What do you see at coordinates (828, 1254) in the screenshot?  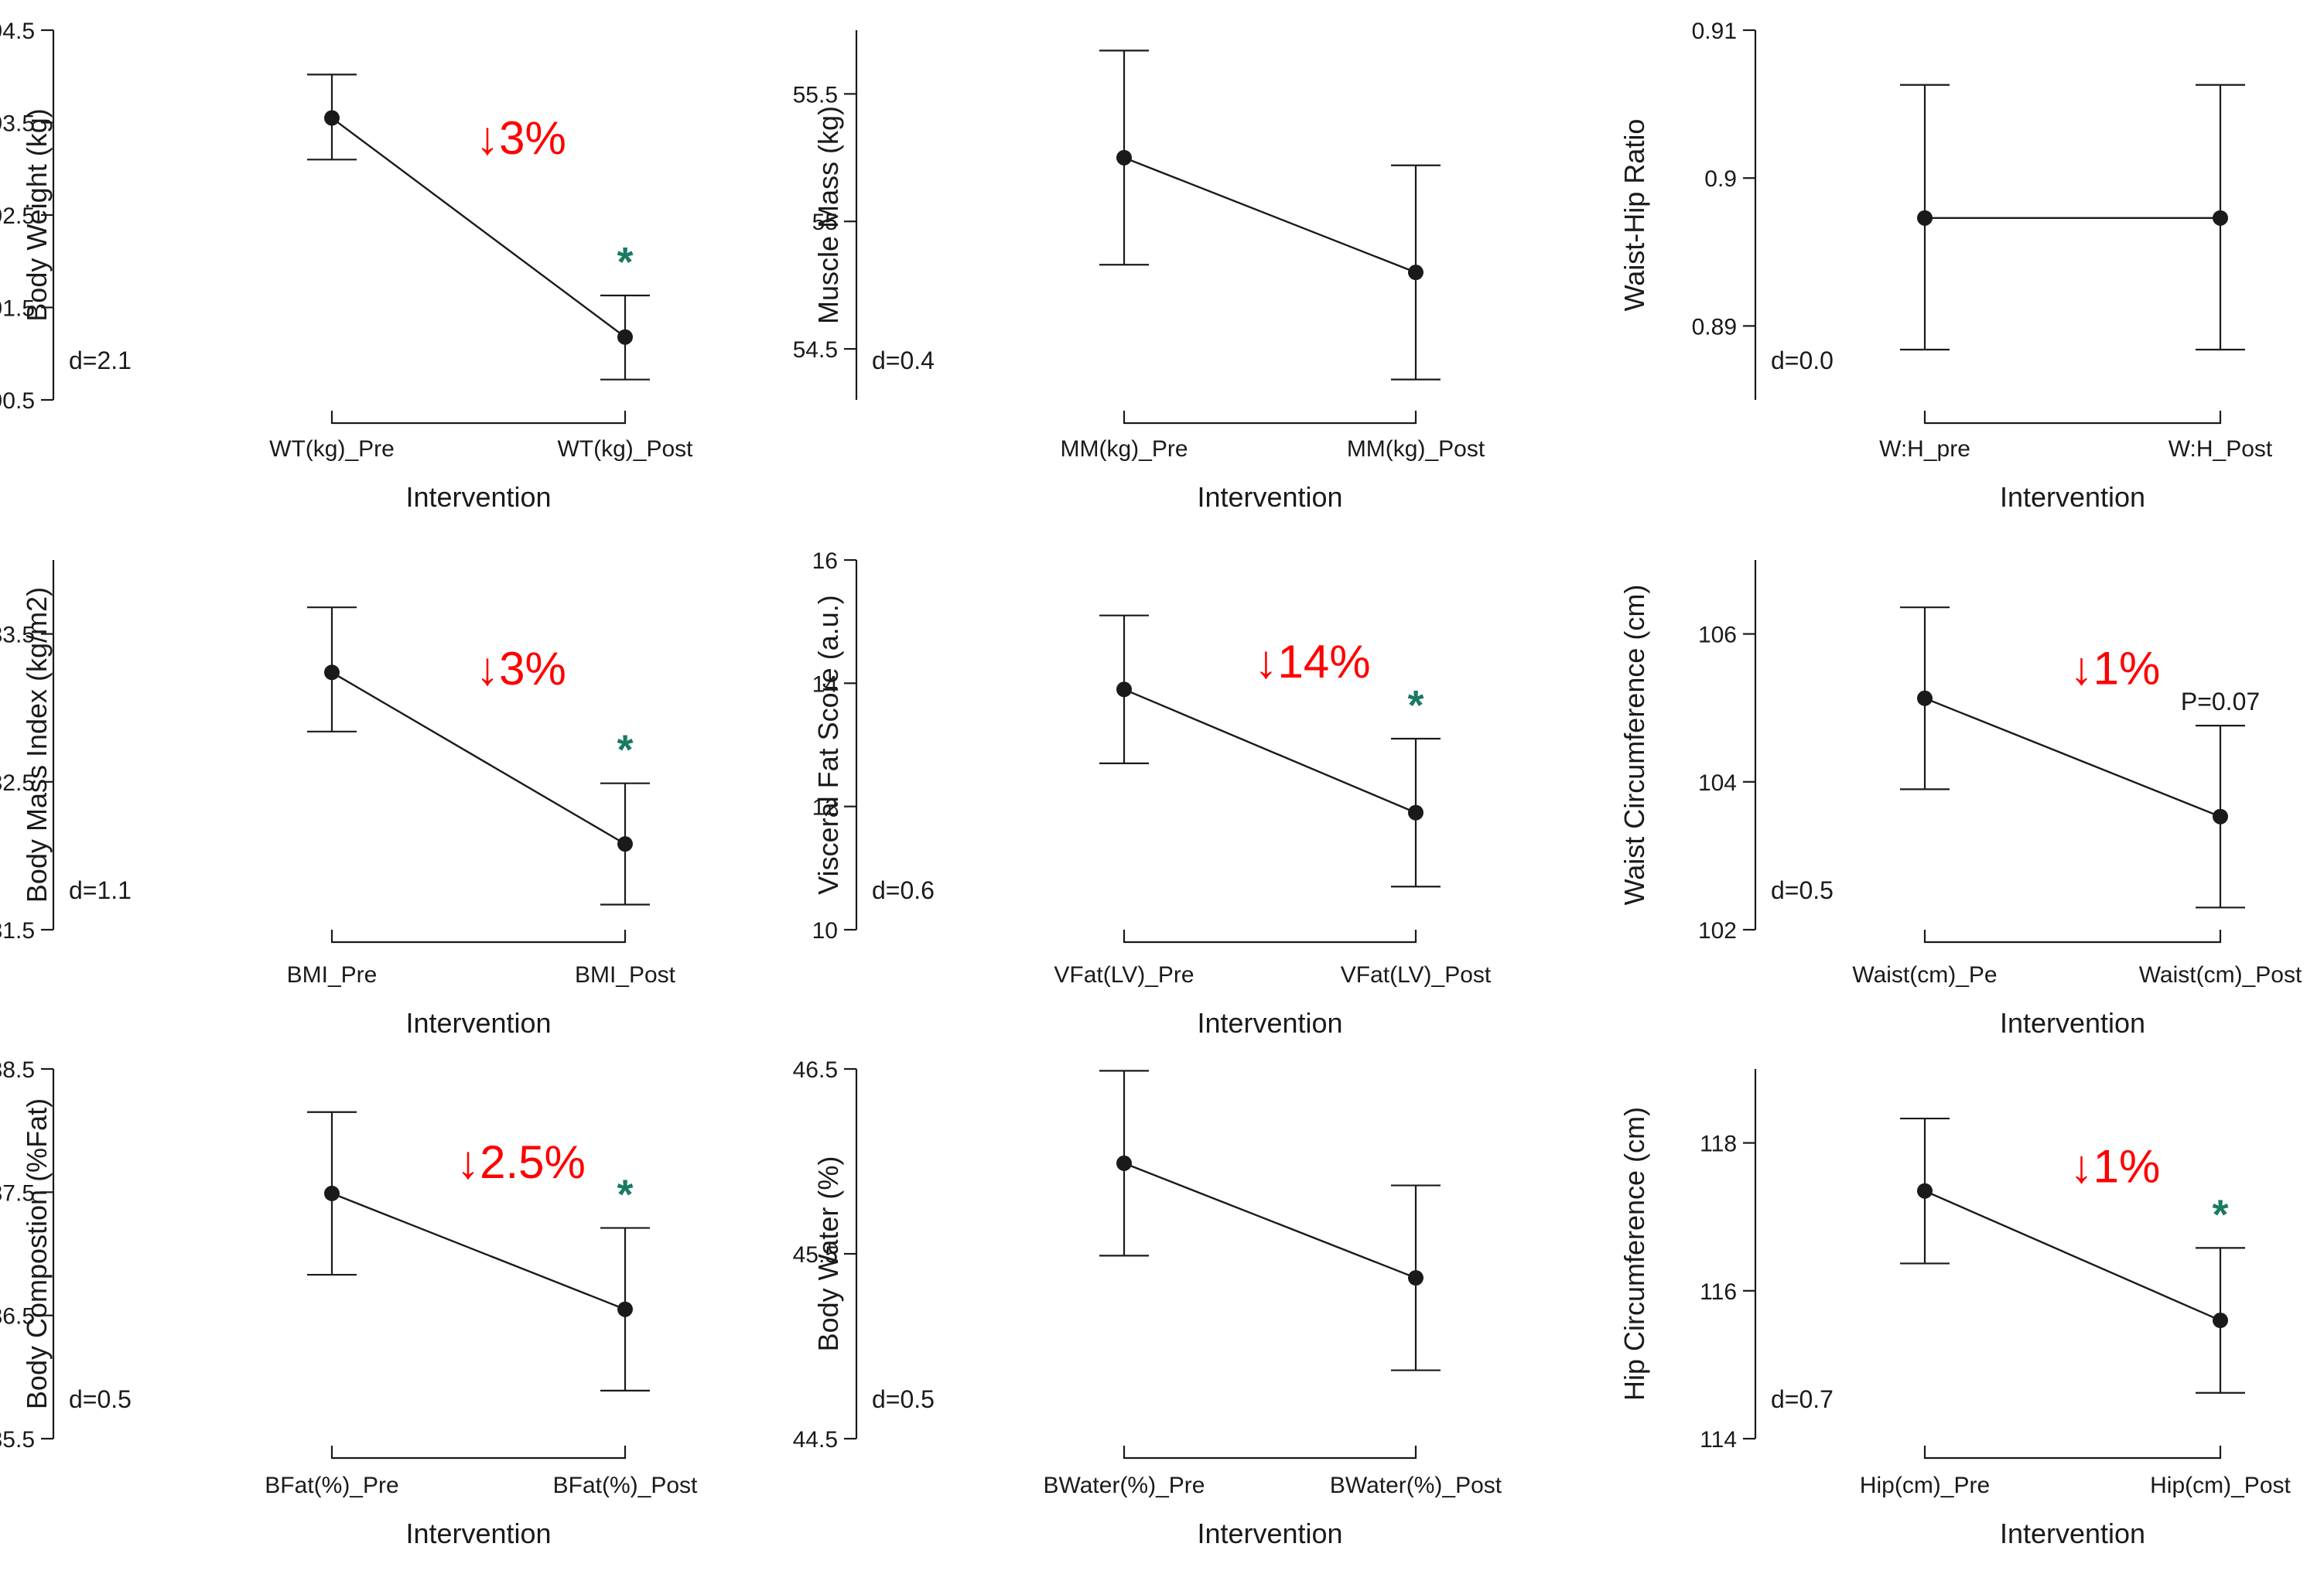 I see `y-axis-label: Body Water (%)` at bounding box center [828, 1254].